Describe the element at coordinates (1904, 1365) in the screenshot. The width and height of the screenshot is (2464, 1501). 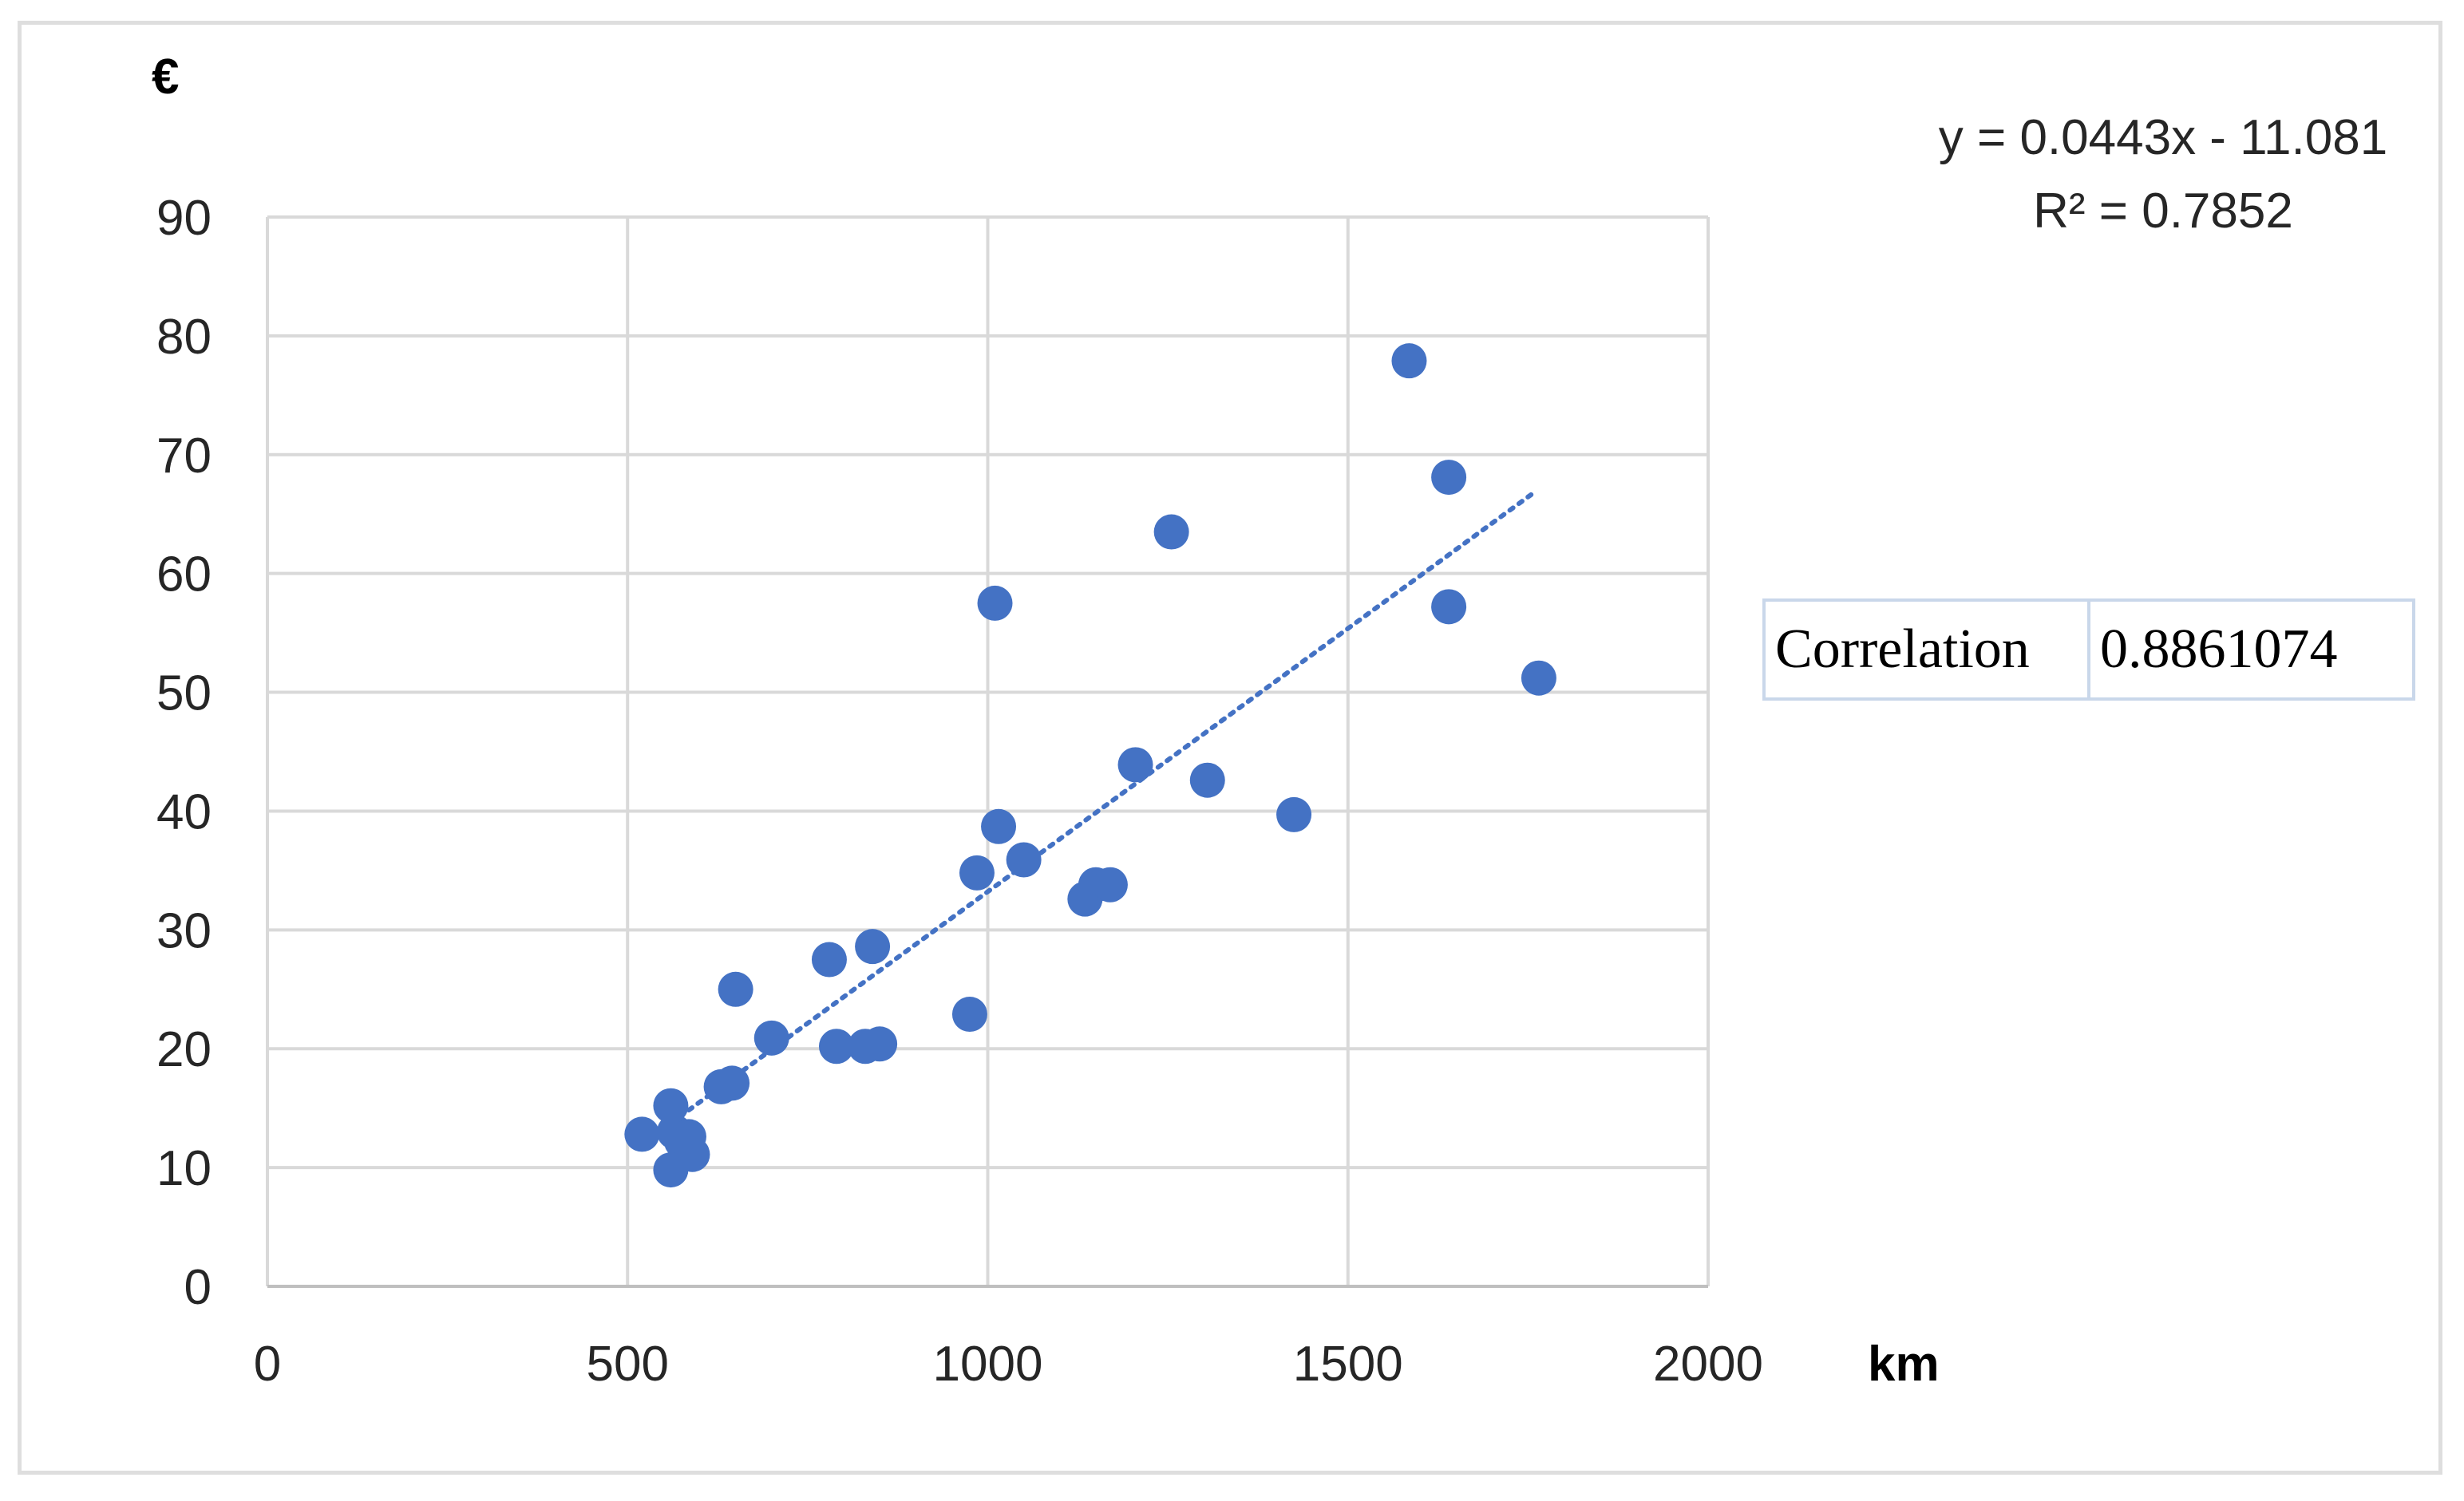
I see `x-axis-unit-label: km` at that location.